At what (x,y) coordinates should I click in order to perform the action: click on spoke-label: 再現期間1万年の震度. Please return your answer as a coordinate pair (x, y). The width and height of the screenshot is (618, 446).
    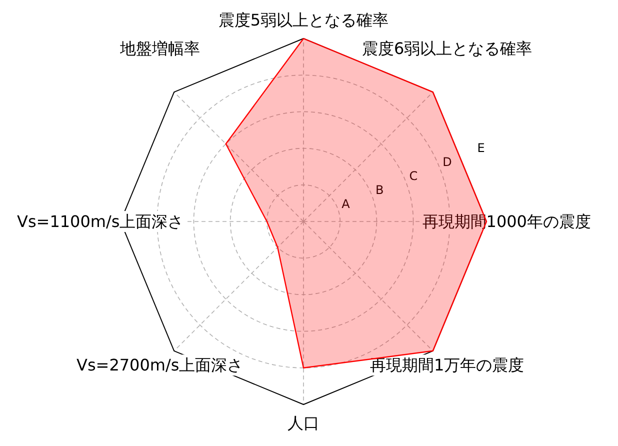
    Looking at the image, I should click on (447, 365).